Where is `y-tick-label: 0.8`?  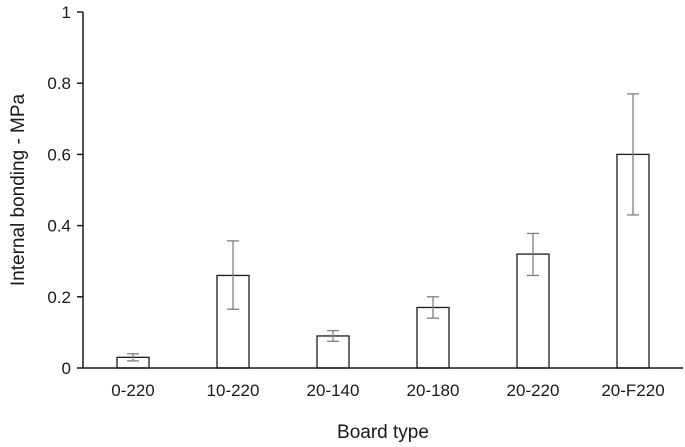 y-tick-label: 0.8 is located at coordinates (59, 83).